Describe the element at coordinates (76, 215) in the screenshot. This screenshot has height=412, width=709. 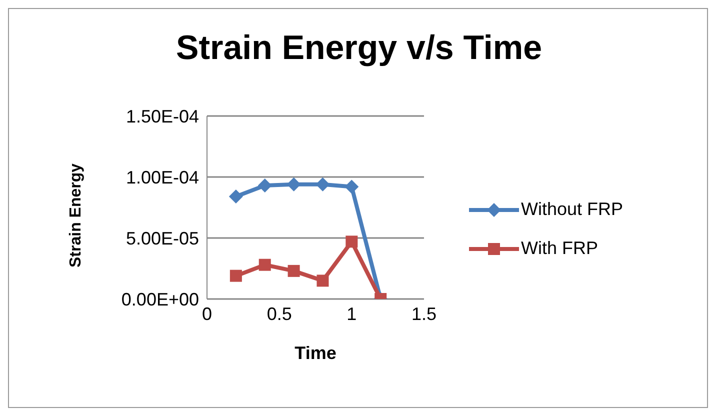
I see `y-axis-title: Strain Energy` at that location.